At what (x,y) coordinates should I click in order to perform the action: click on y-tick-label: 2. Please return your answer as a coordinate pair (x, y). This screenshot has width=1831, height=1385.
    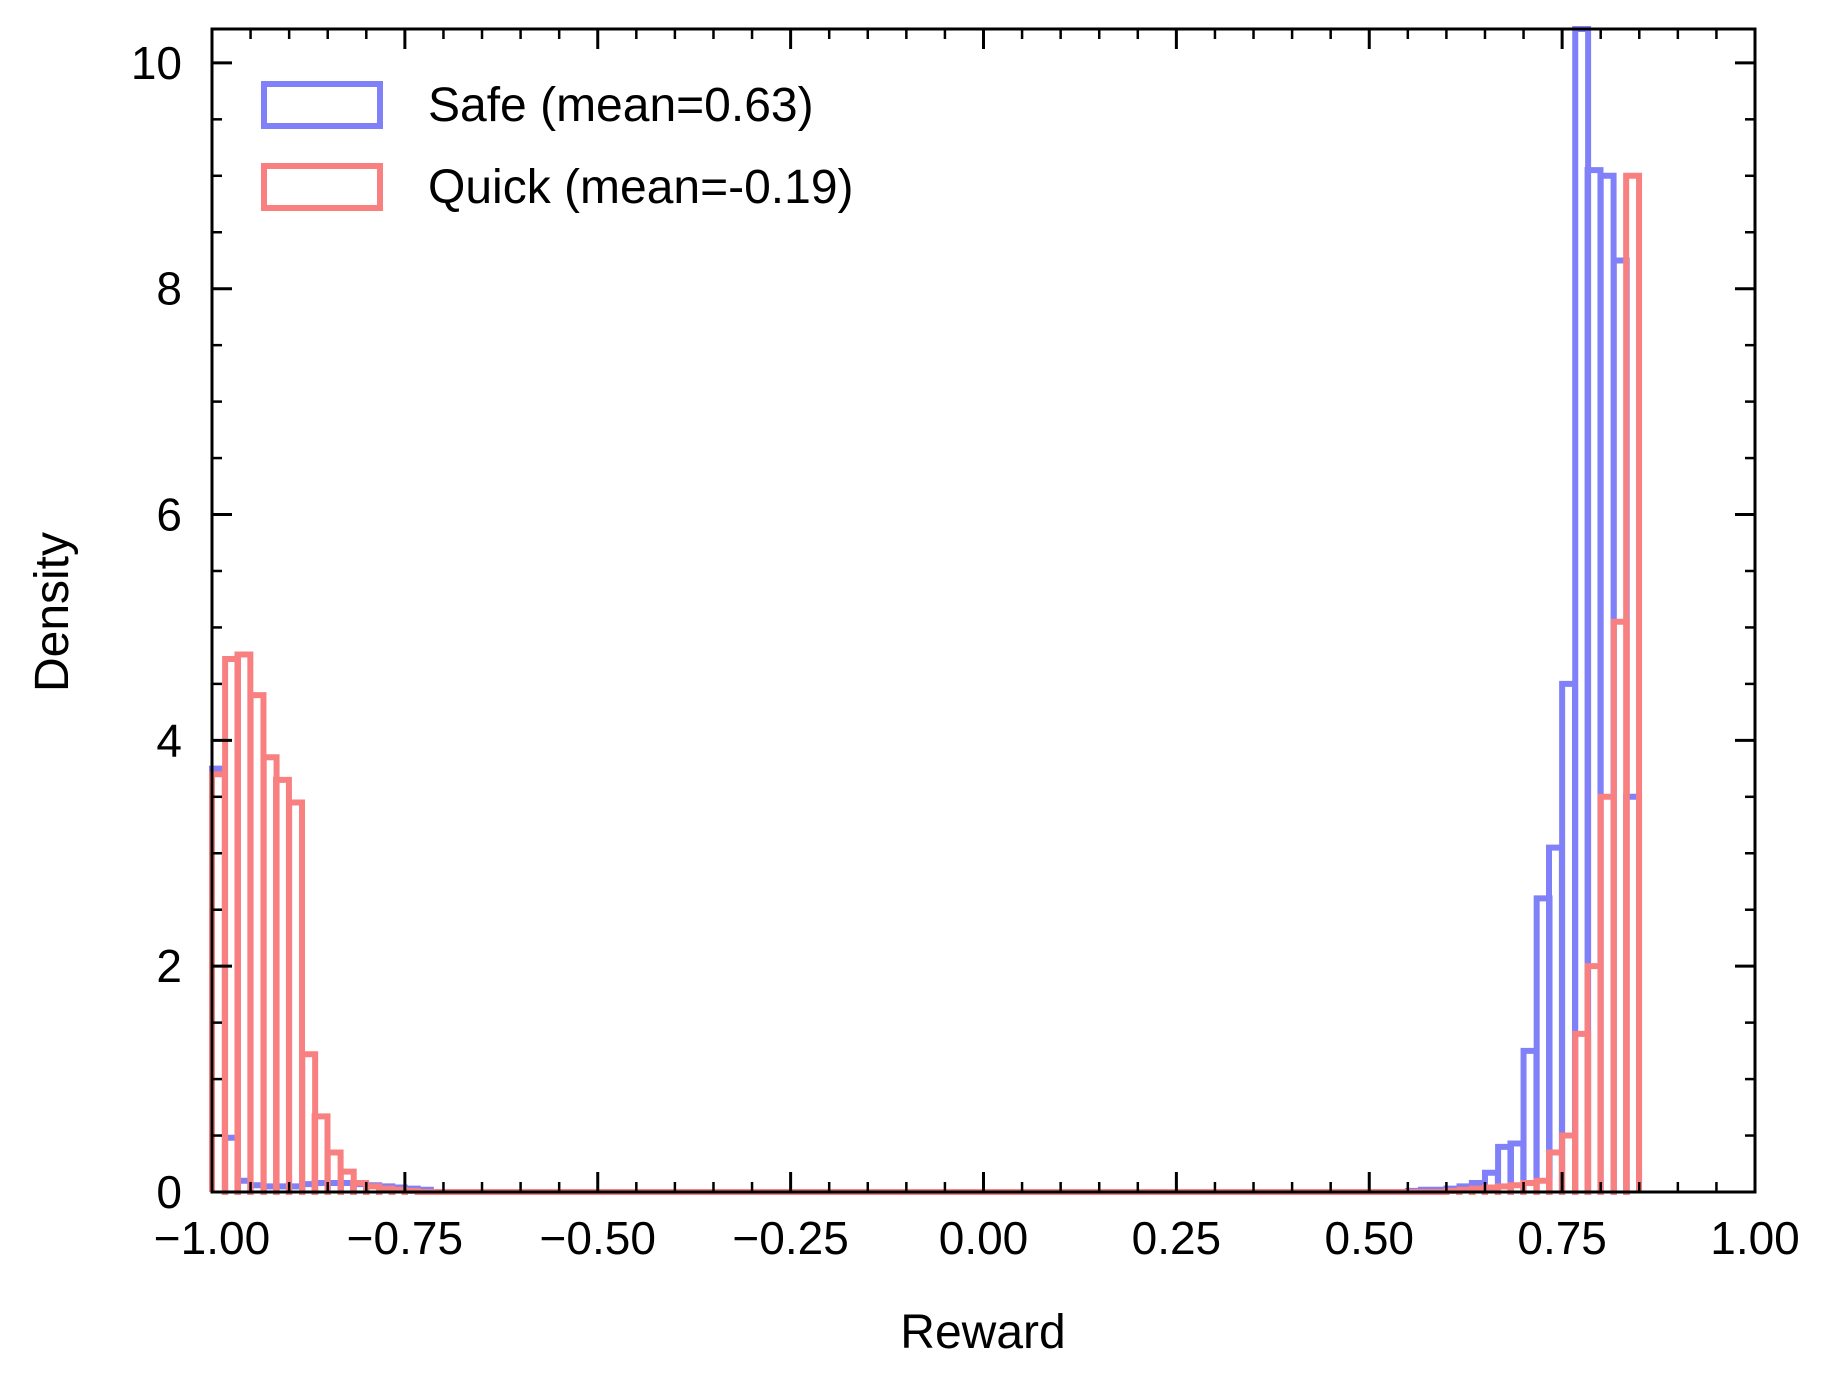
    Looking at the image, I should click on (169, 966).